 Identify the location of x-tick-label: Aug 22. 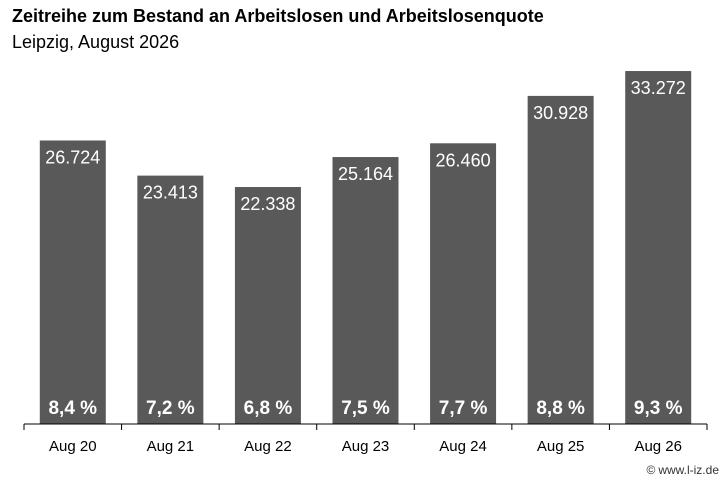
(268, 446).